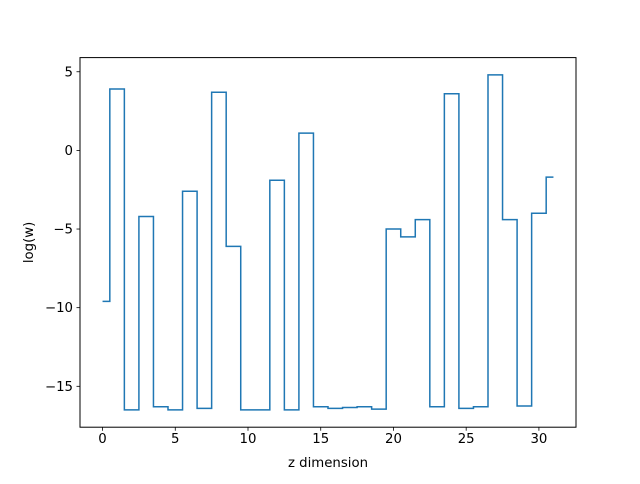 The width and height of the screenshot is (640, 484). I want to click on x-axis: 0 5 10 15 20 25 30, so click(322, 437).